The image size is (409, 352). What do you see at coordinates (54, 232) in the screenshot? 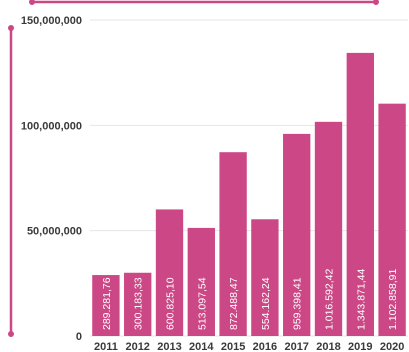
I see `y-tick-label: 50,000,000` at bounding box center [54, 232].